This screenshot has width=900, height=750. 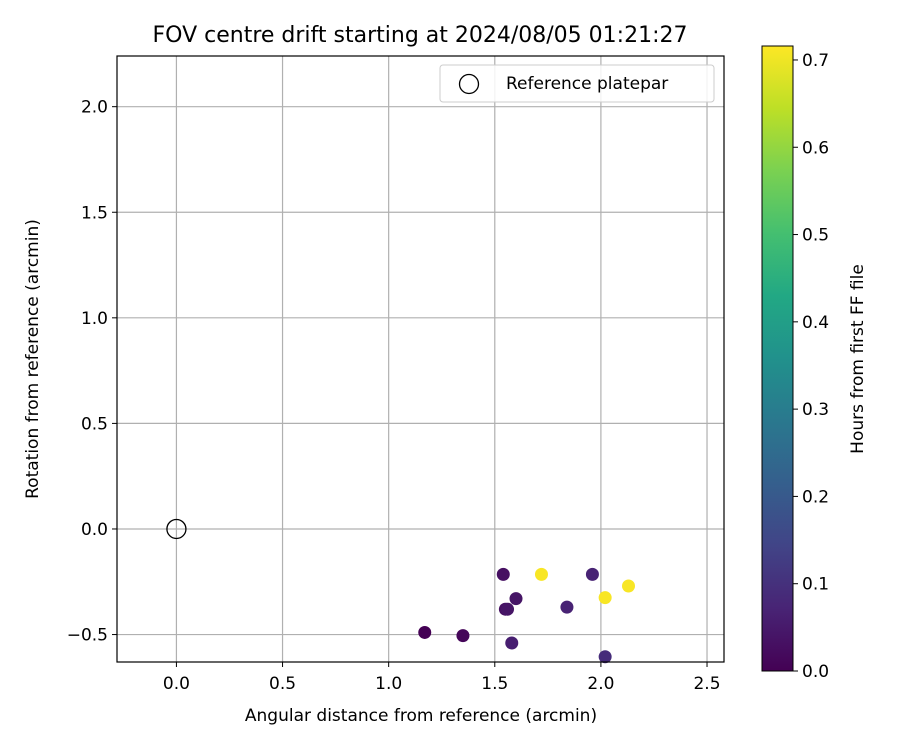 What do you see at coordinates (400, 591) in the screenshot?
I see `data-points` at bounding box center [400, 591].